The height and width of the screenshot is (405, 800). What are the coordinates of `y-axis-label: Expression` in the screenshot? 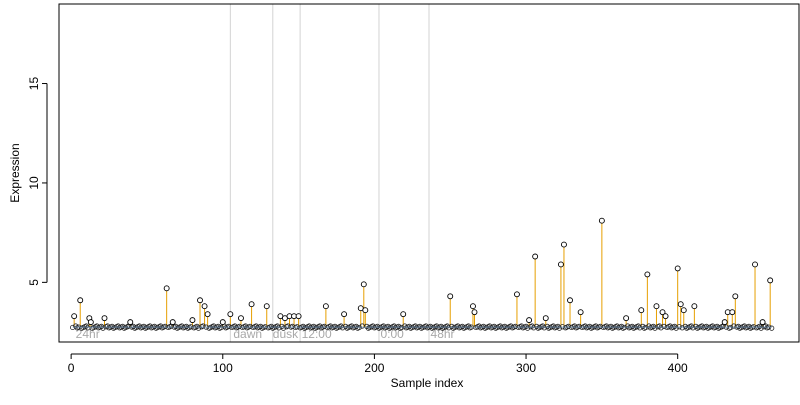 It's located at (15, 172).